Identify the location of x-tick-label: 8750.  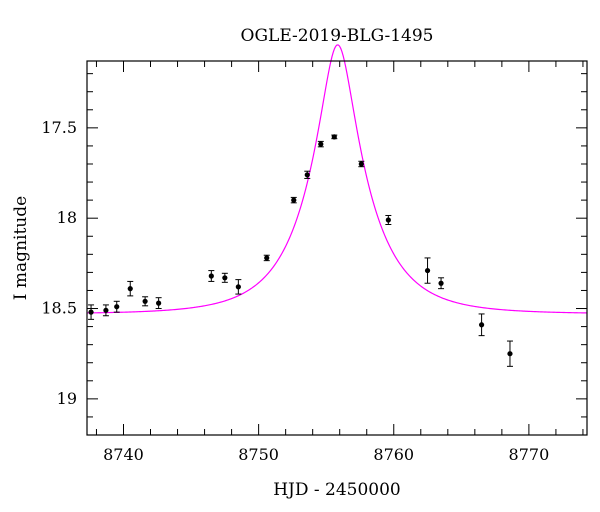
(258, 454).